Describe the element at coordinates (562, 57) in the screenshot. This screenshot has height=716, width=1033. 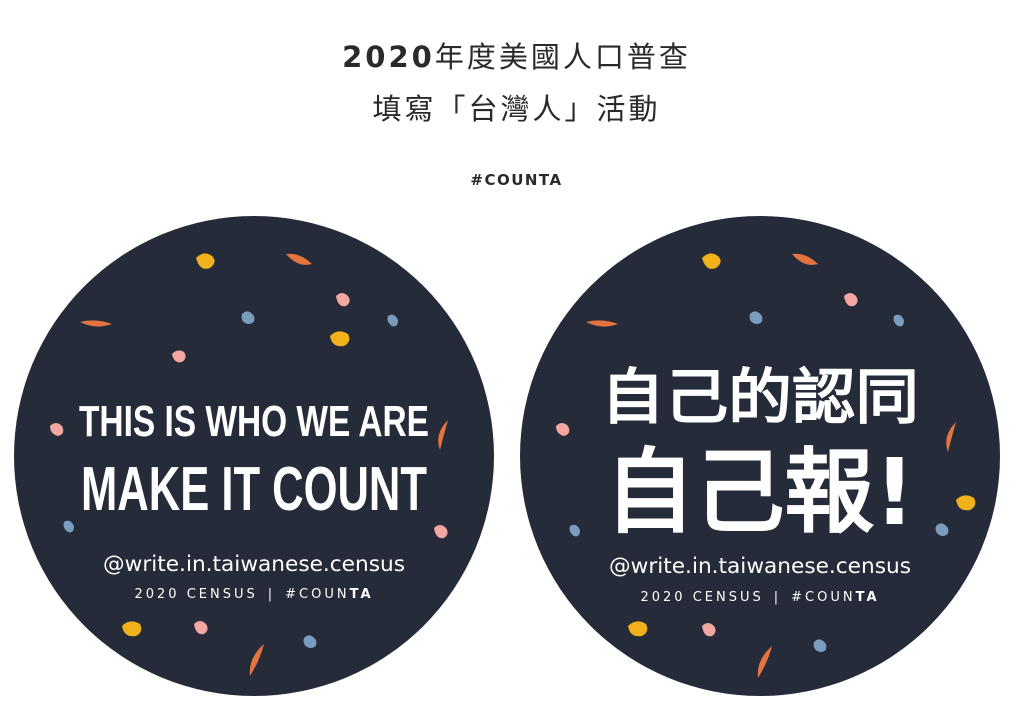
I see `title-text: 年度美國人口普查` at that location.